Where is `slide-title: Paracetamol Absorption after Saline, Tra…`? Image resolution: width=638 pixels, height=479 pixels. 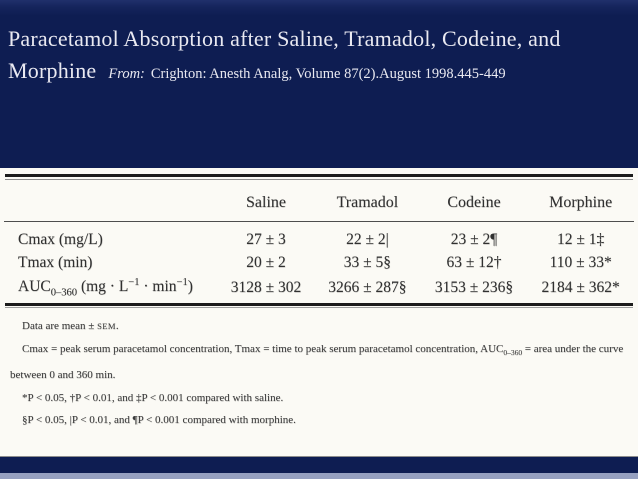
slide-title: Paracetamol Absorption after Saline, Tra… is located at coordinates (284, 54).